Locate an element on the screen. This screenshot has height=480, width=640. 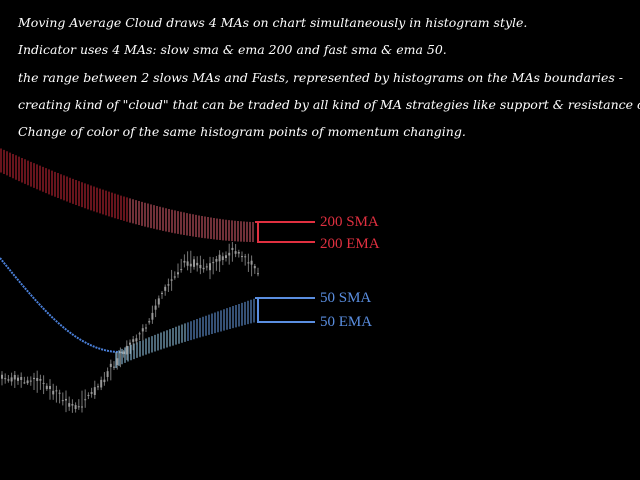
ma-line is located at coordinates (60, 305).